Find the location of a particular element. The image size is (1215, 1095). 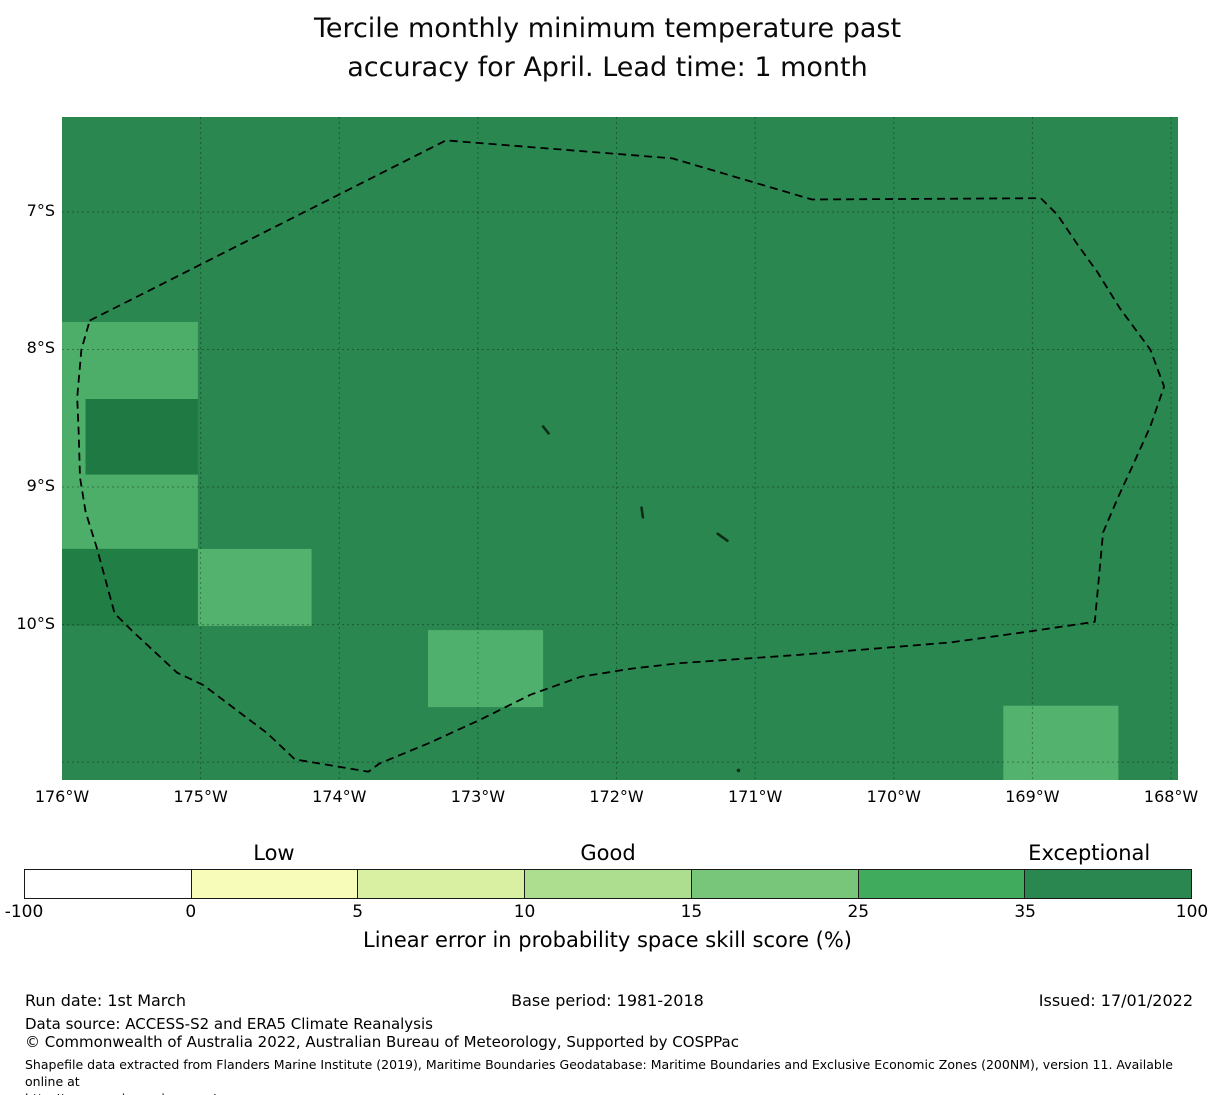

colorbar-tick-label: 100 is located at coordinates (1192, 912).